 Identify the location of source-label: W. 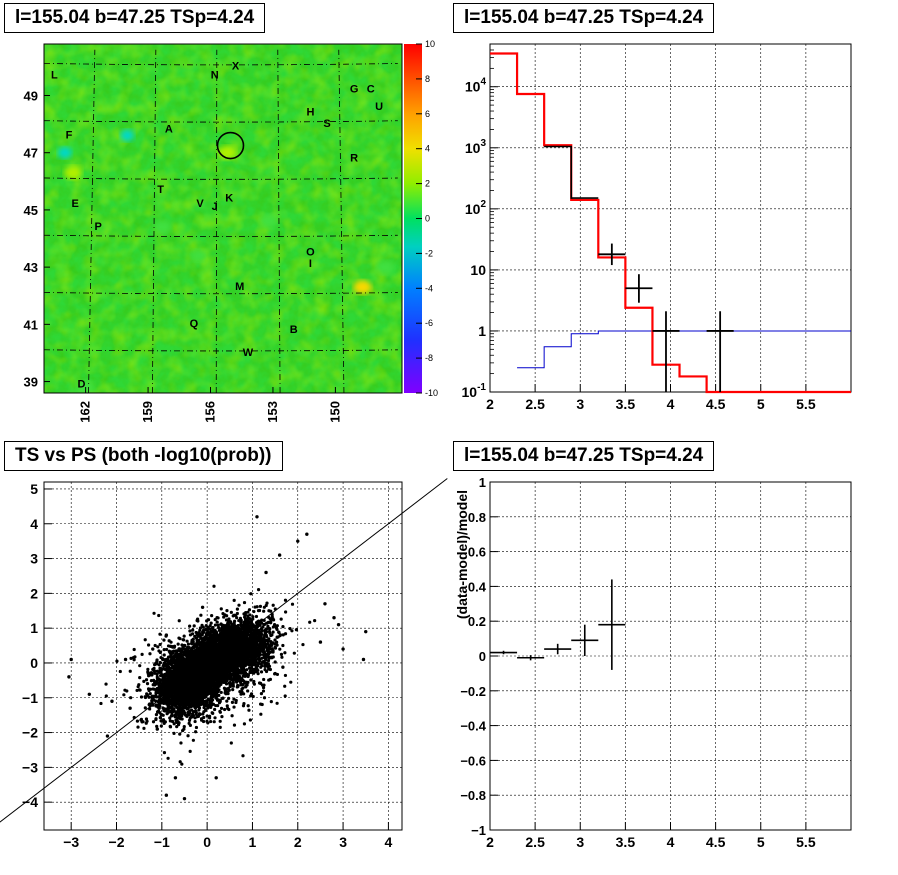
(248, 353).